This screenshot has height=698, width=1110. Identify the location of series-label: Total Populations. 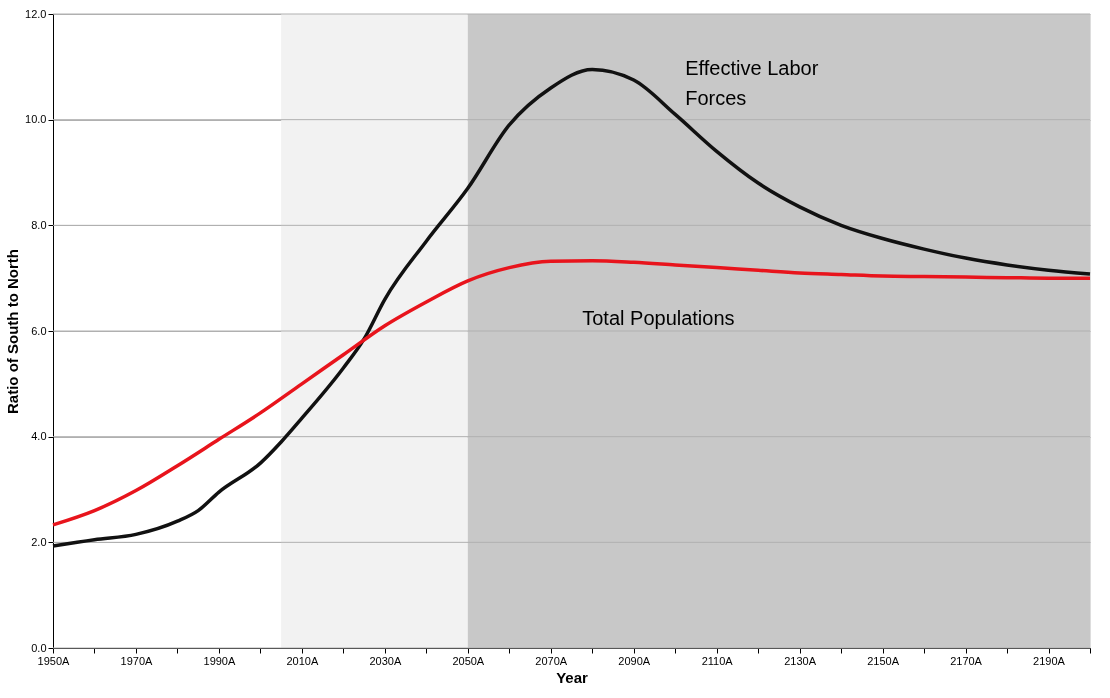
(658, 317).